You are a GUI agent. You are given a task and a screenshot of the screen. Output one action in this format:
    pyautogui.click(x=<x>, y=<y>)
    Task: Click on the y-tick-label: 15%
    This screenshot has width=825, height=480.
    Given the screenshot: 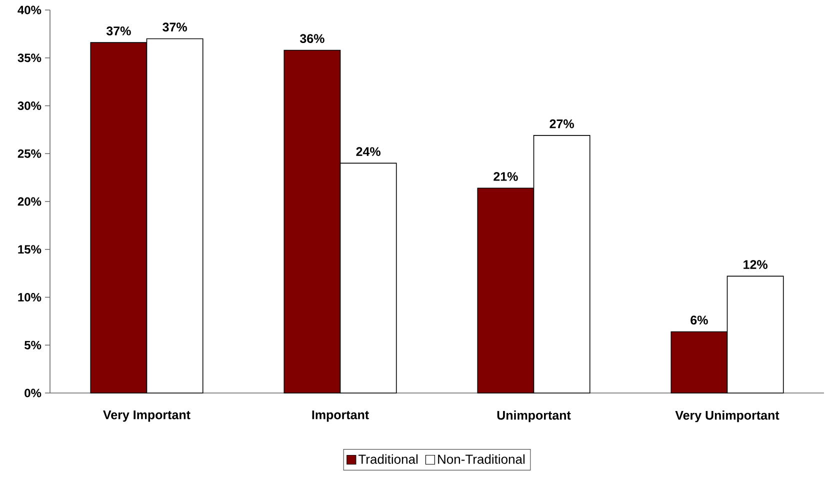 What is the action you would take?
    pyautogui.click(x=30, y=249)
    